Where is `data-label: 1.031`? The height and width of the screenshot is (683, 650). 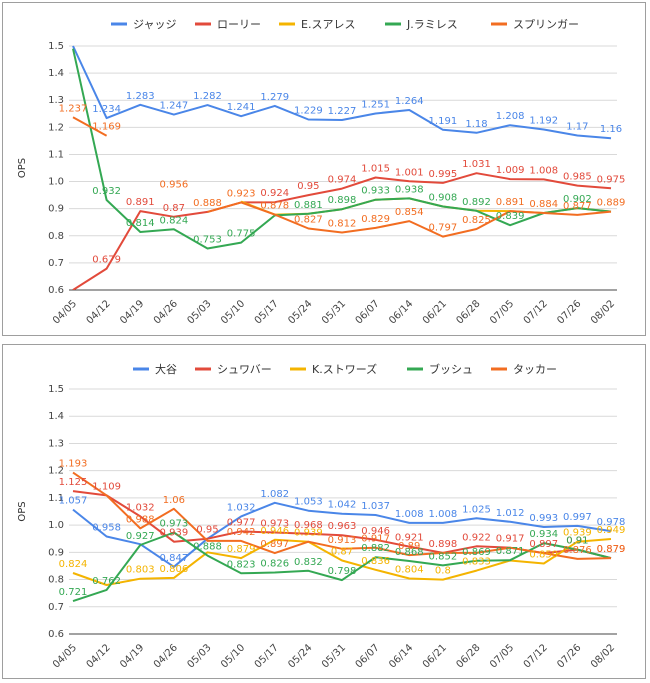 data-label: 1.031 is located at coordinates (476, 164).